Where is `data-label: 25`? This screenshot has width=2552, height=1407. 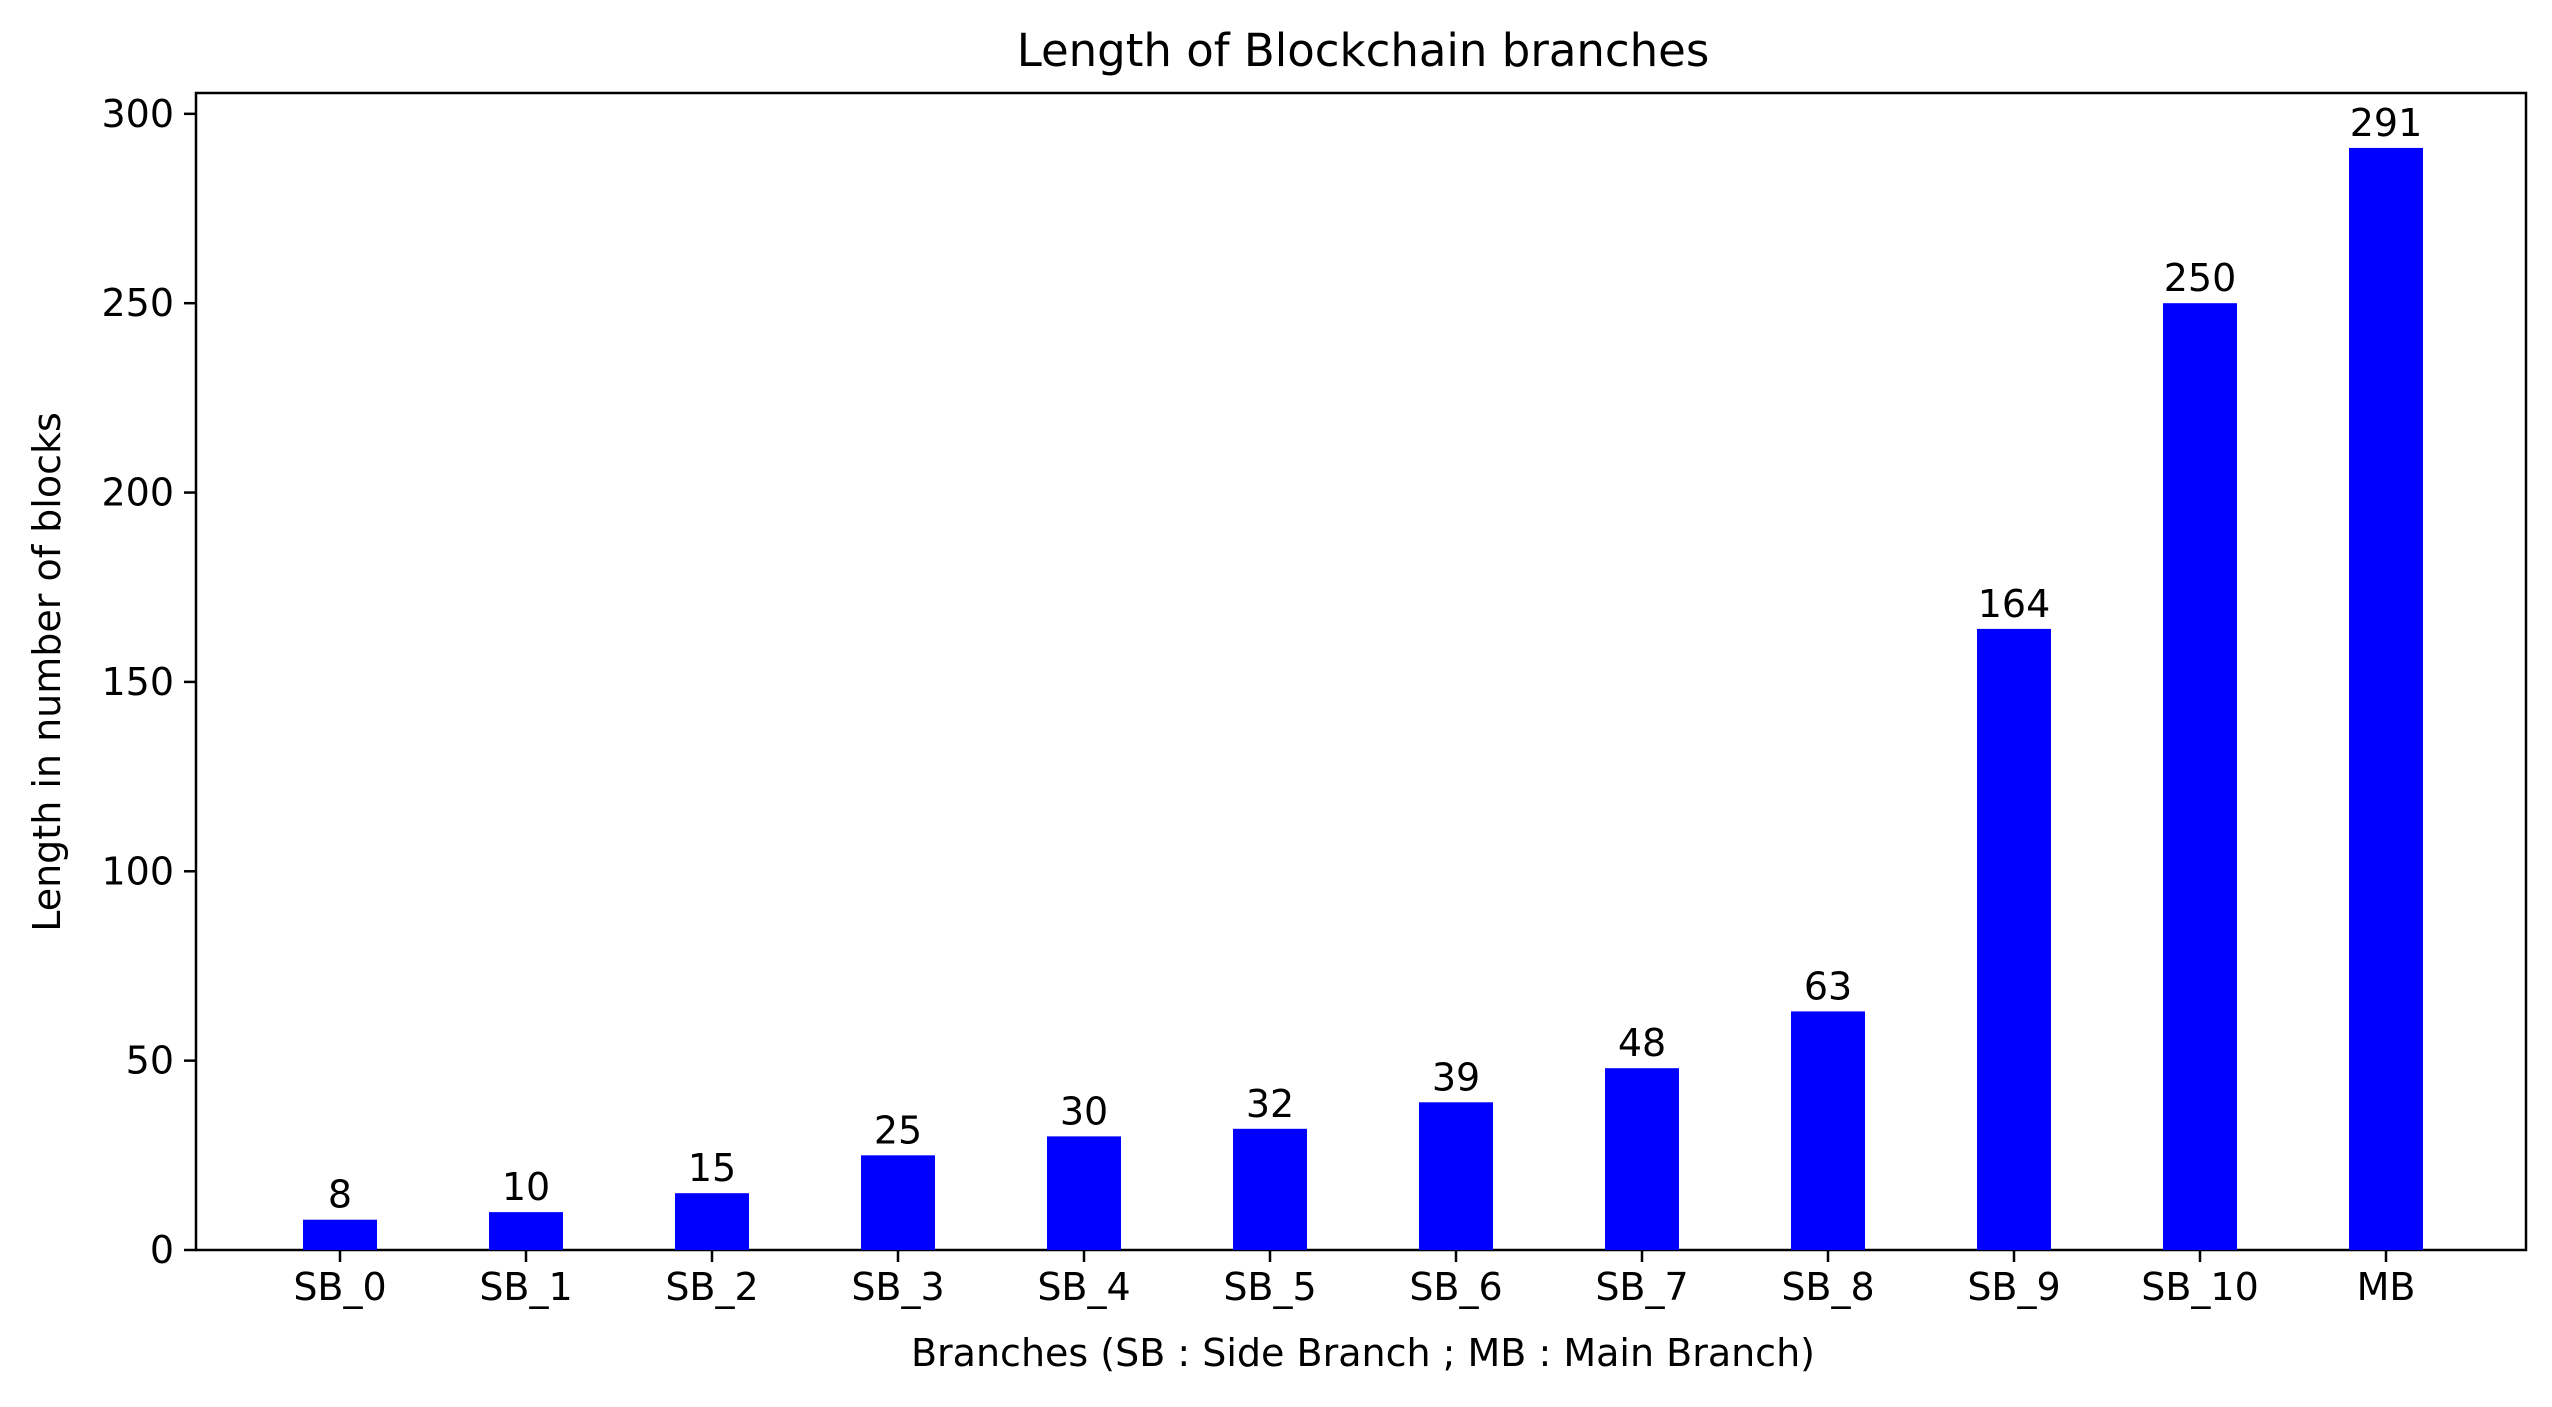 data-label: 25 is located at coordinates (898, 1130).